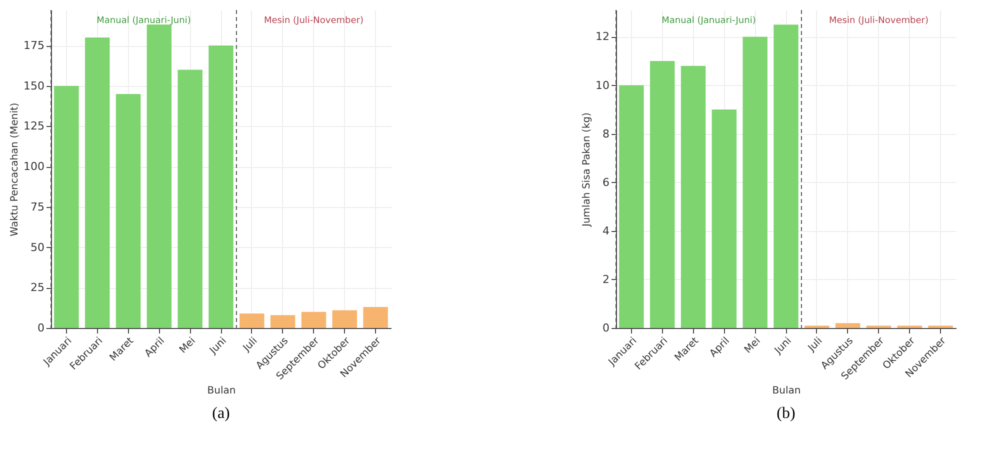 The height and width of the screenshot is (465, 995). I want to click on text: (b), so click(786, 413).